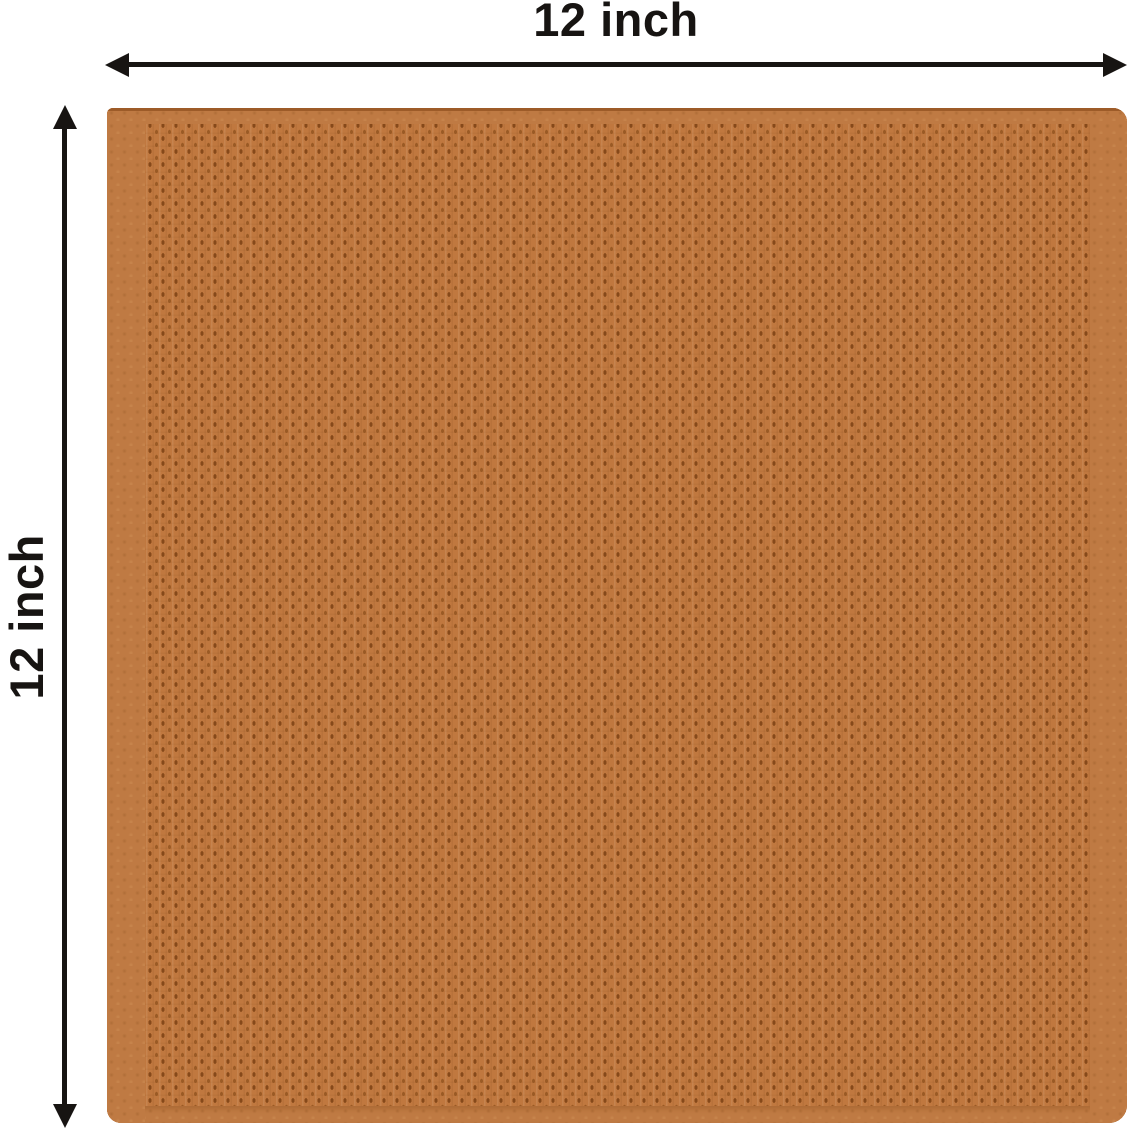  Describe the element at coordinates (65, 1116) in the screenshot. I see `arrow-down-head-icon` at that location.